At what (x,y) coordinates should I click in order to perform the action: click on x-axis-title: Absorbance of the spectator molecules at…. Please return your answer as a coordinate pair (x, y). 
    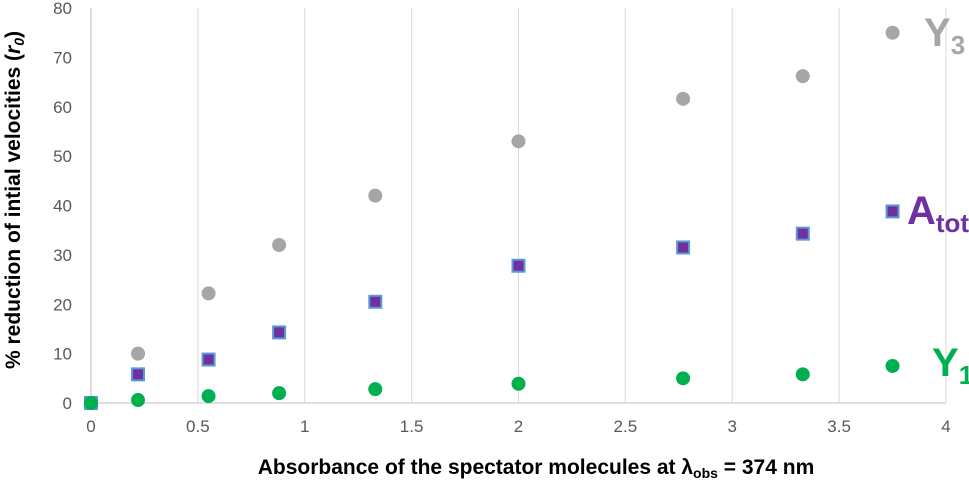
    Looking at the image, I should click on (536, 468).